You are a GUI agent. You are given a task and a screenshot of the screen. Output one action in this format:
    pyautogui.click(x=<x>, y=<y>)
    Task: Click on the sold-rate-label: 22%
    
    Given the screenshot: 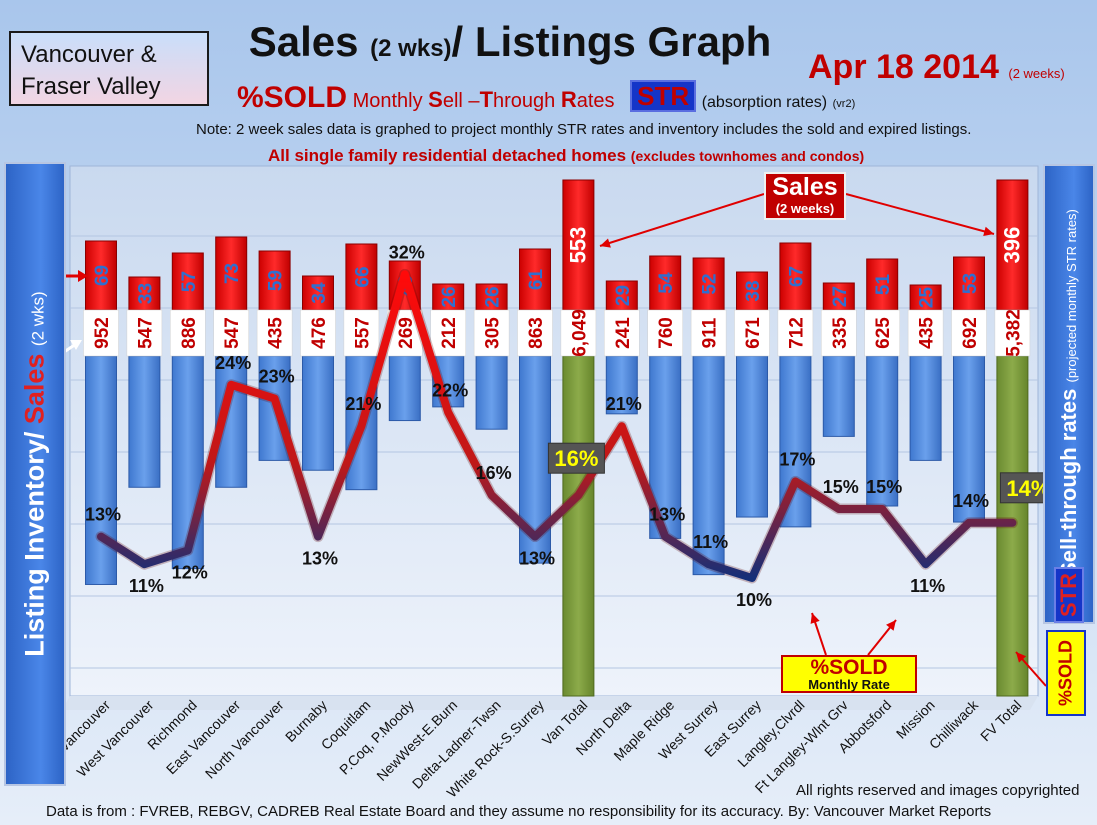 What is the action you would take?
    pyautogui.click(x=450, y=390)
    